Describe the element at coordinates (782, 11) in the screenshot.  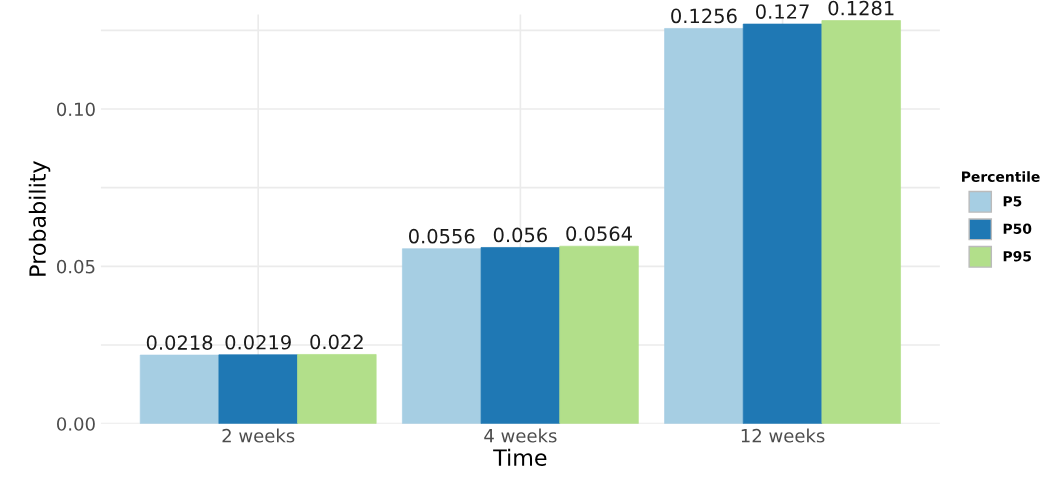
I see `data-label: 0.127` at that location.